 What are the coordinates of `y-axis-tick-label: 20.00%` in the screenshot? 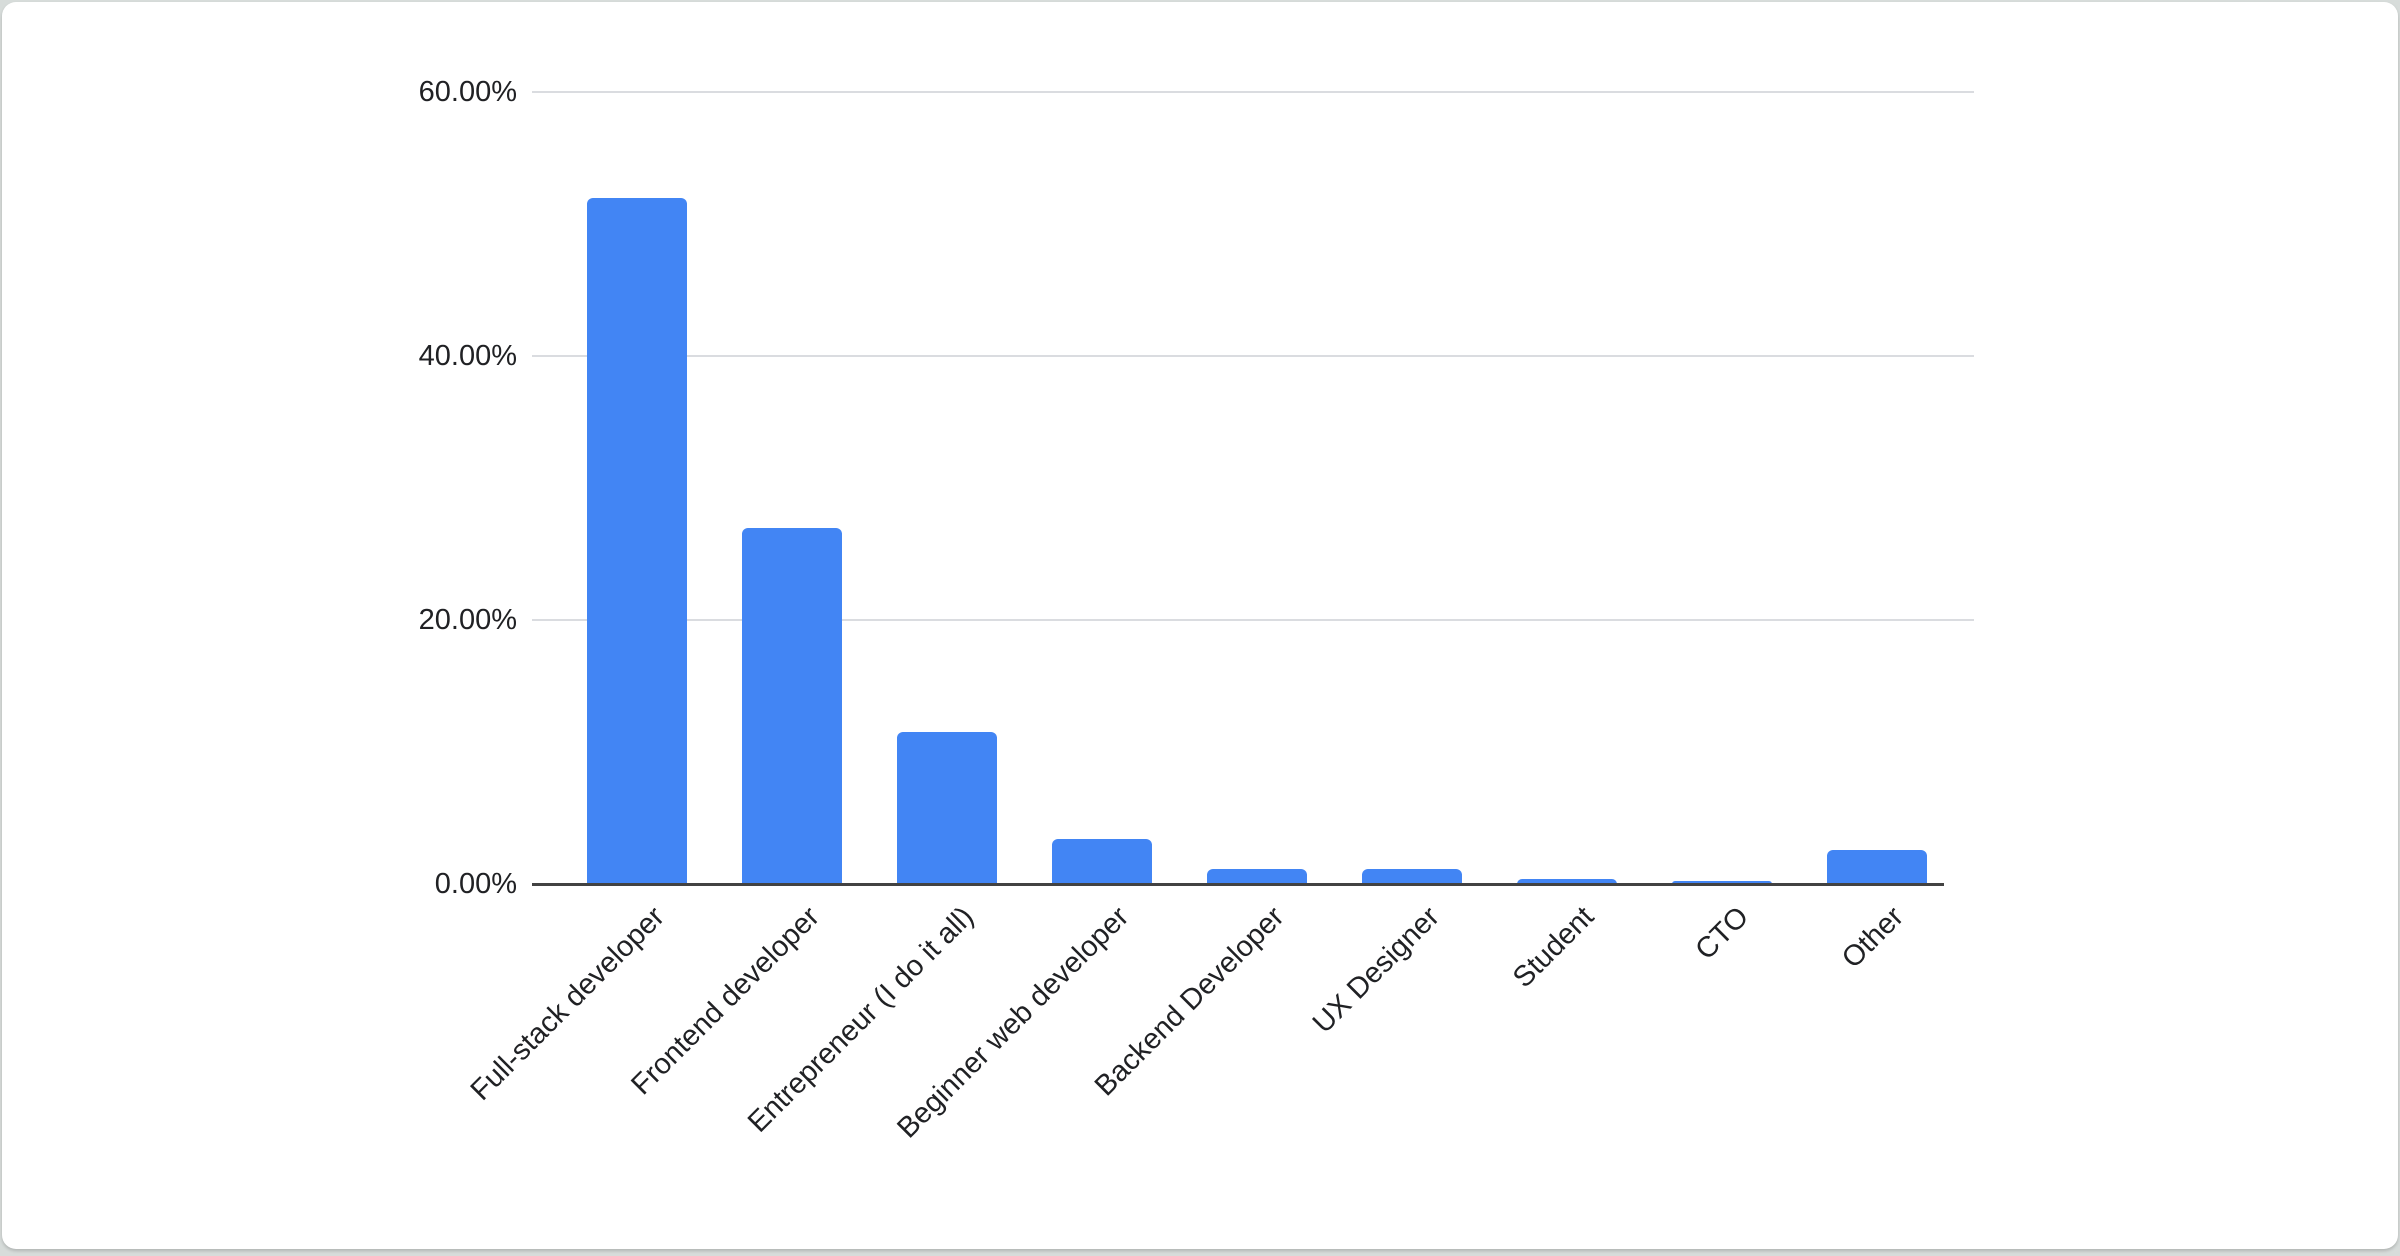 It's located at (467, 620).